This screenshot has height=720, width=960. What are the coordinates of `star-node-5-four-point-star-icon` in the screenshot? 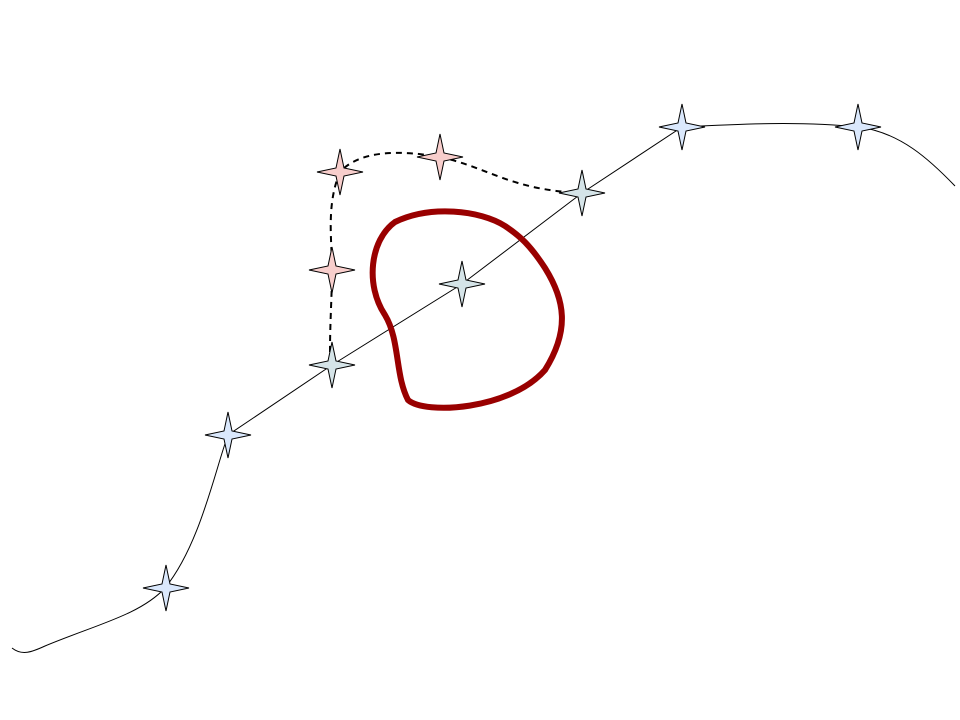 It's located at (582, 193).